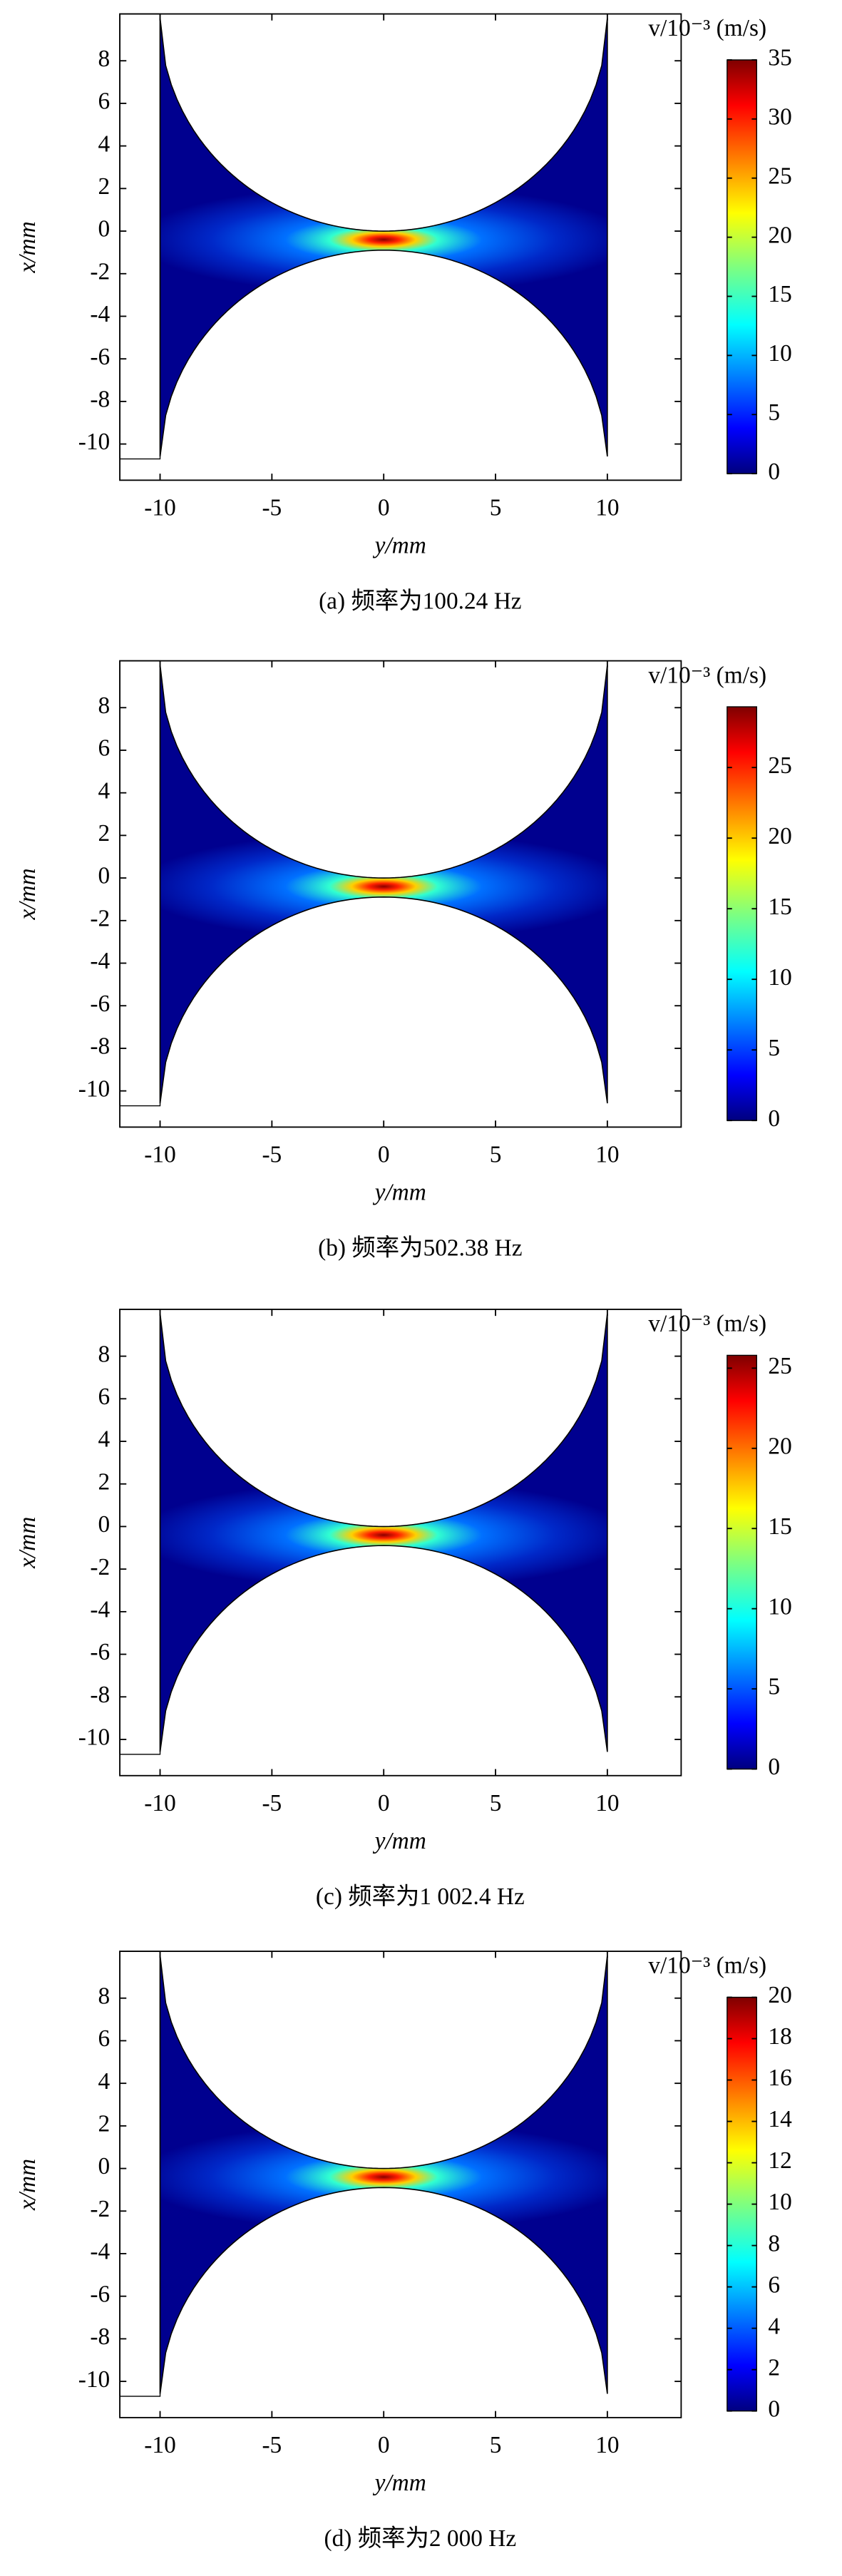  I want to click on colorbar-tick-label: 30, so click(779, 117).